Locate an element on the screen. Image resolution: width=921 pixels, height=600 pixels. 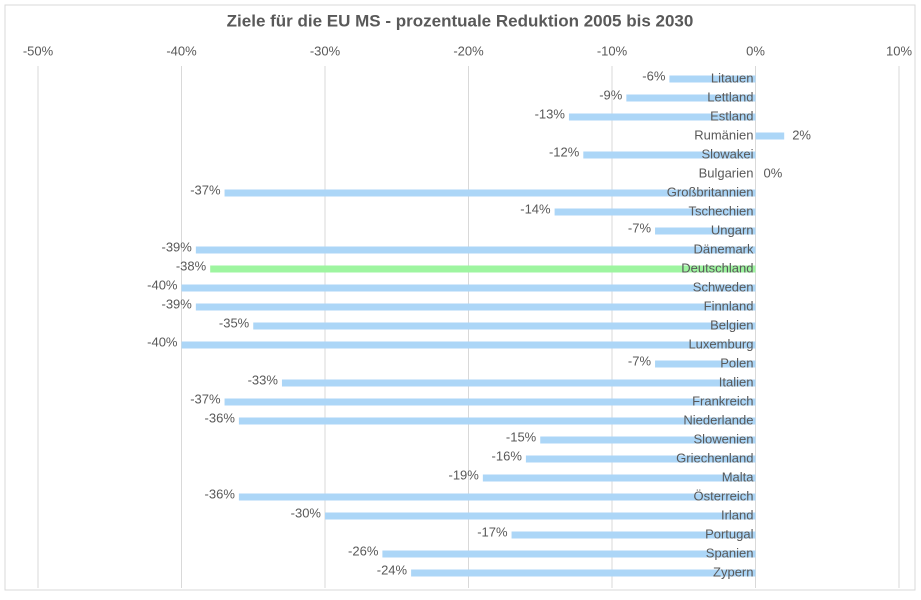
category-label: Finnland is located at coordinates (729, 305).